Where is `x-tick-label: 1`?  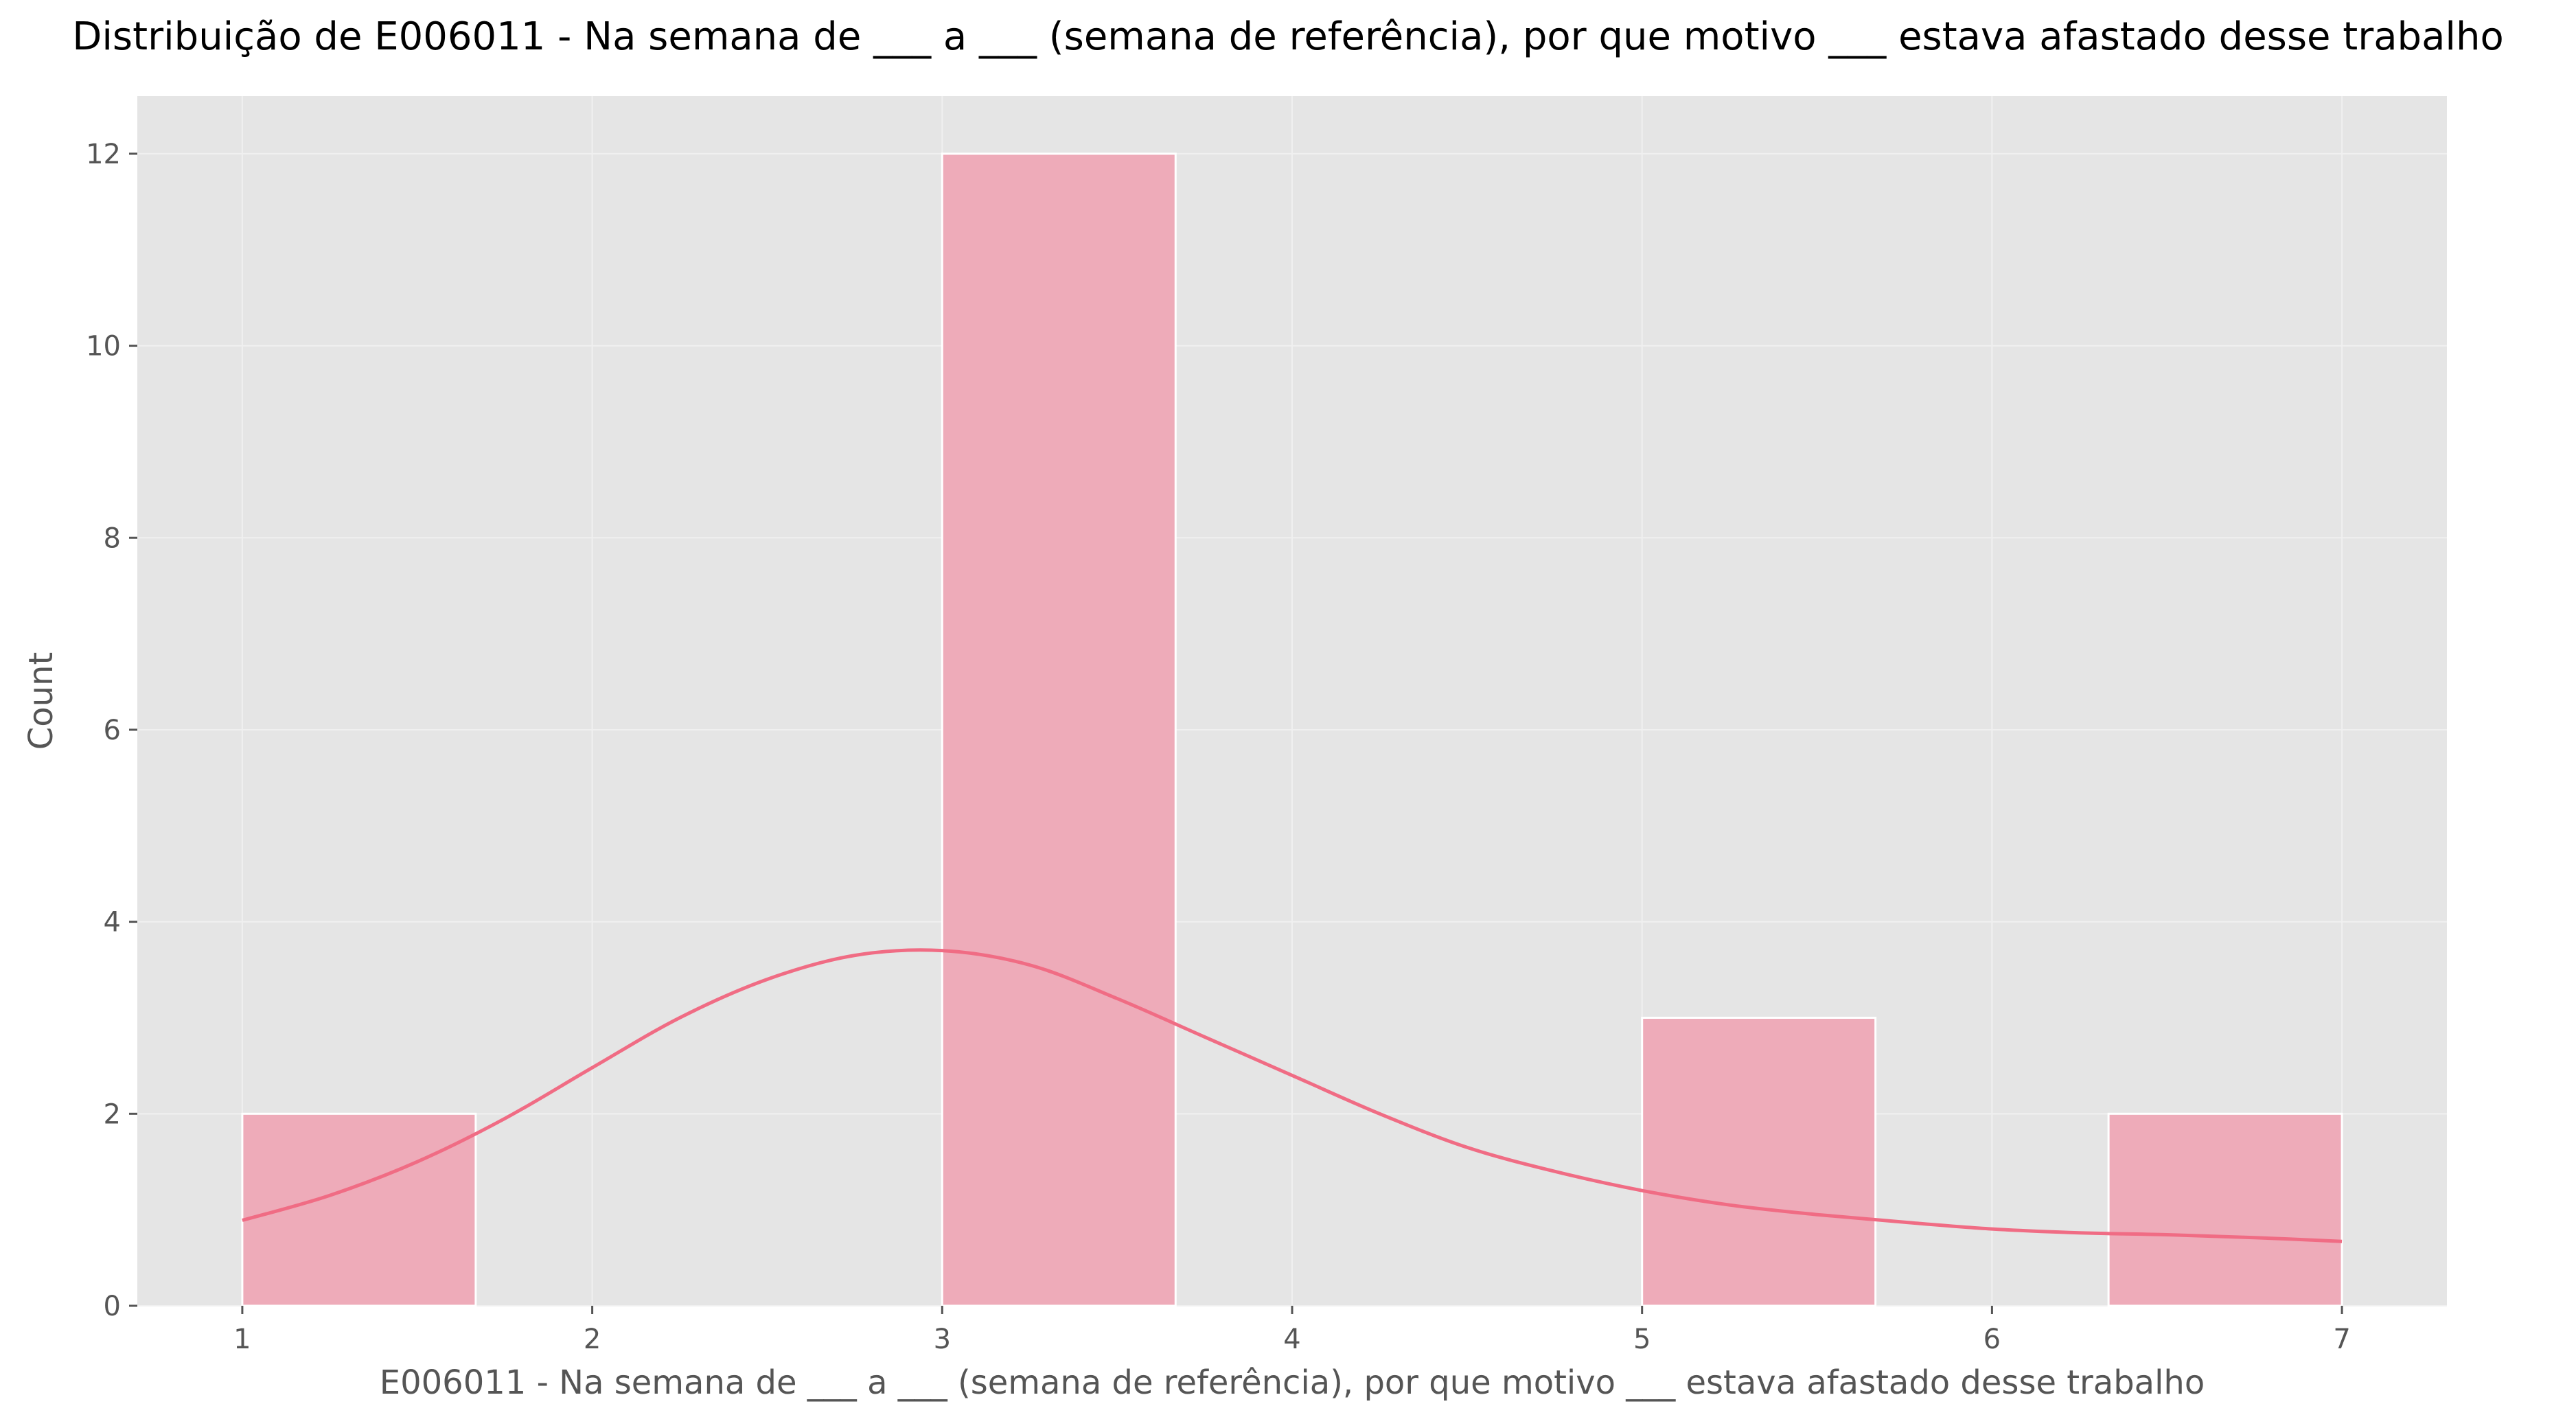
x-tick-label: 1 is located at coordinates (242, 1339).